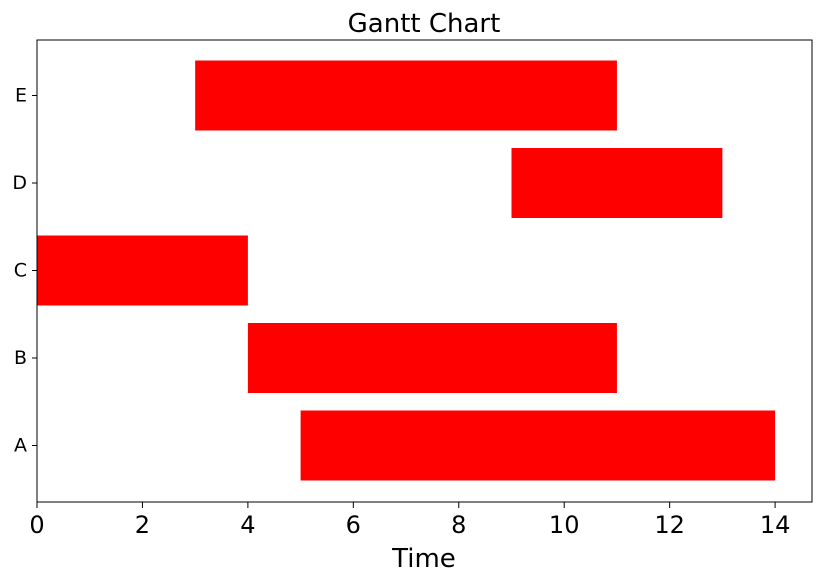  Describe the element at coordinates (458, 525) in the screenshot. I see `x-tick-label: 8` at that location.